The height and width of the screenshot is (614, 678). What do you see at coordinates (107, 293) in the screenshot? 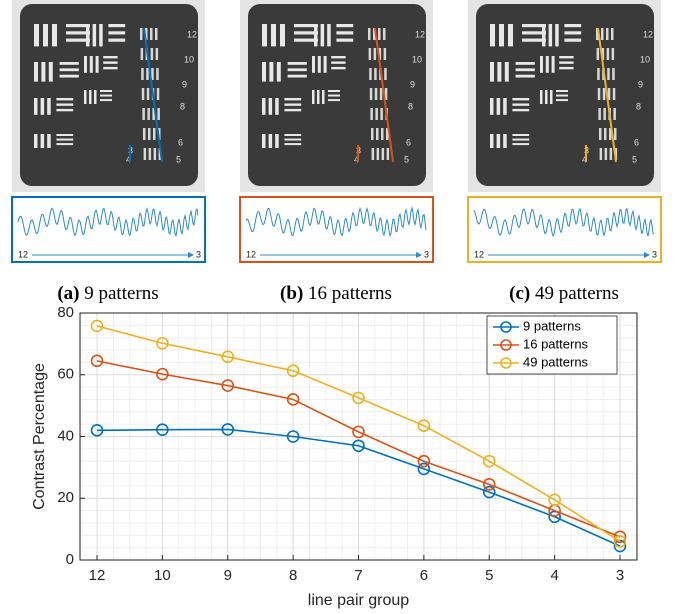
I see `caption: (a) 9 patterns` at bounding box center [107, 293].